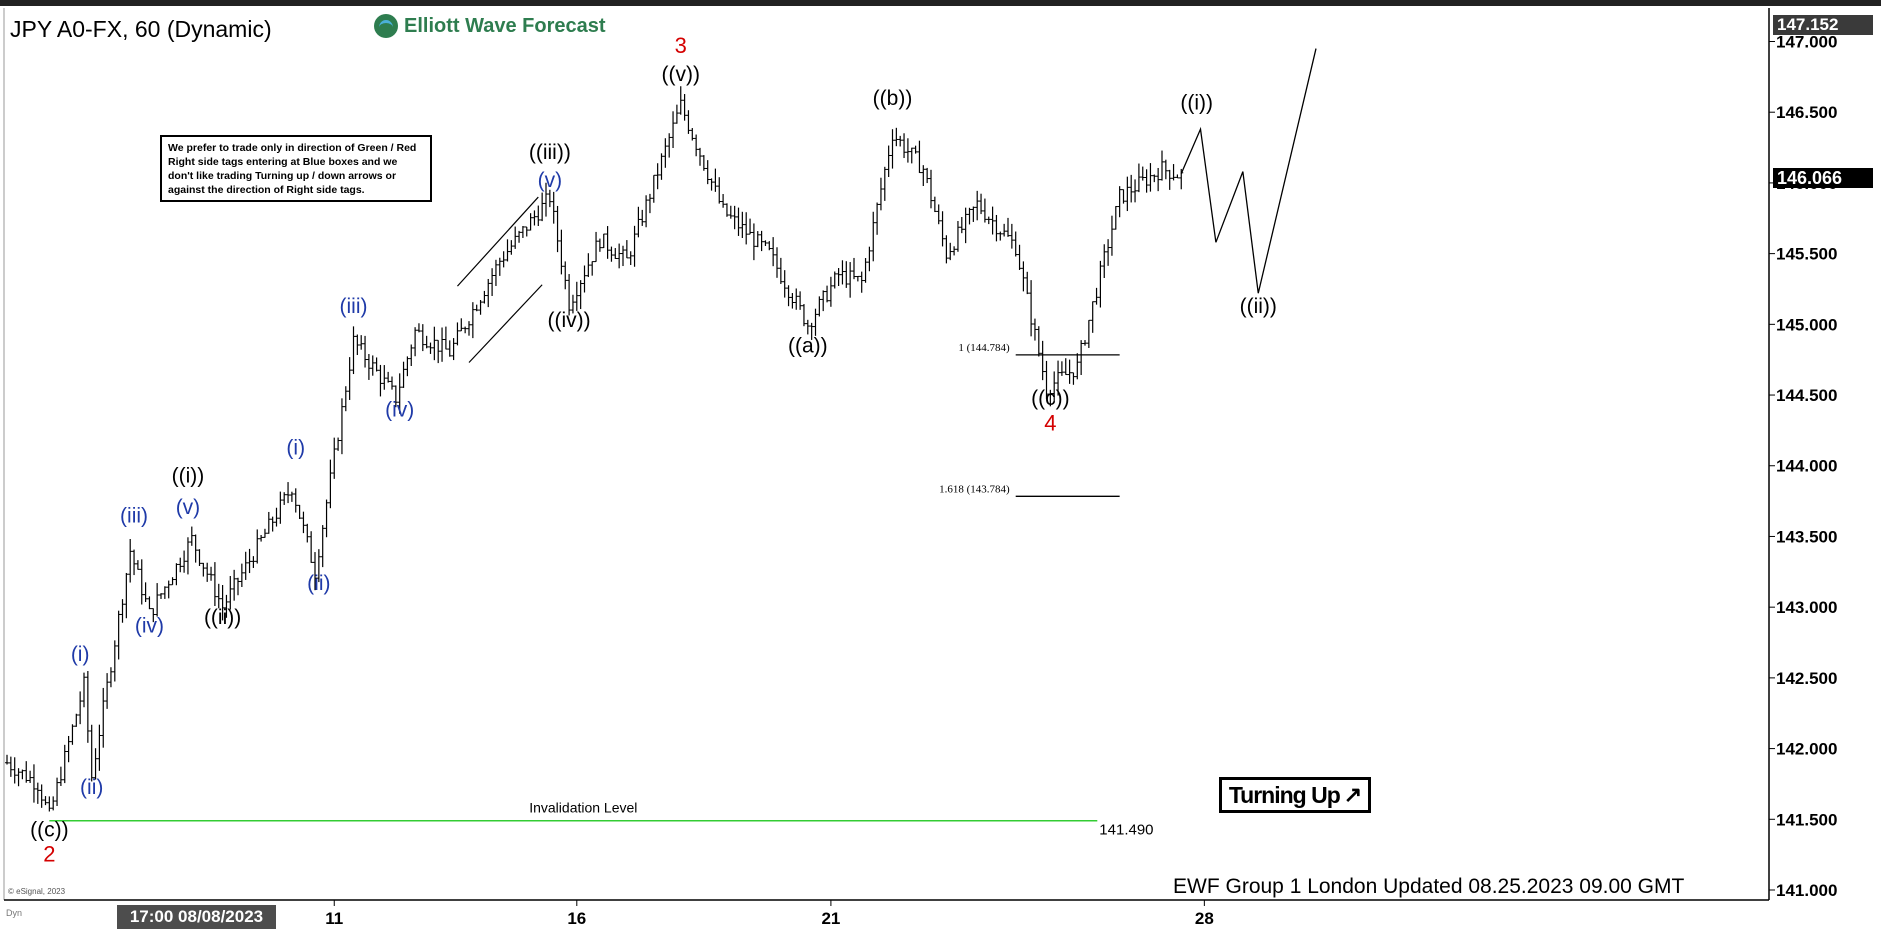 This screenshot has width=1881, height=933. I want to click on x-tick-label: 21, so click(830, 918).